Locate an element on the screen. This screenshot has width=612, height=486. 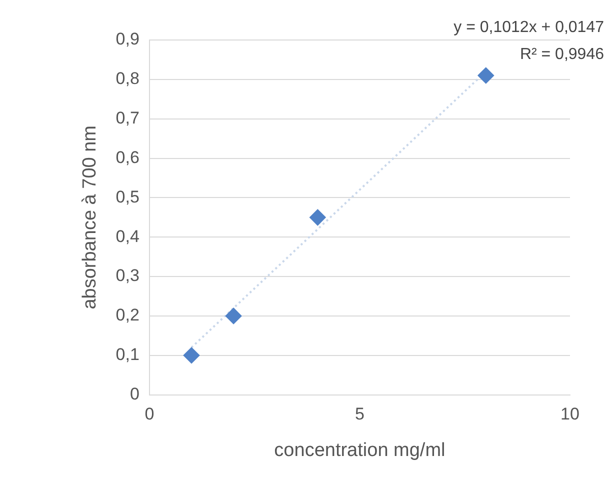
y-tick-label: 0,1 is located at coordinates (128, 354).